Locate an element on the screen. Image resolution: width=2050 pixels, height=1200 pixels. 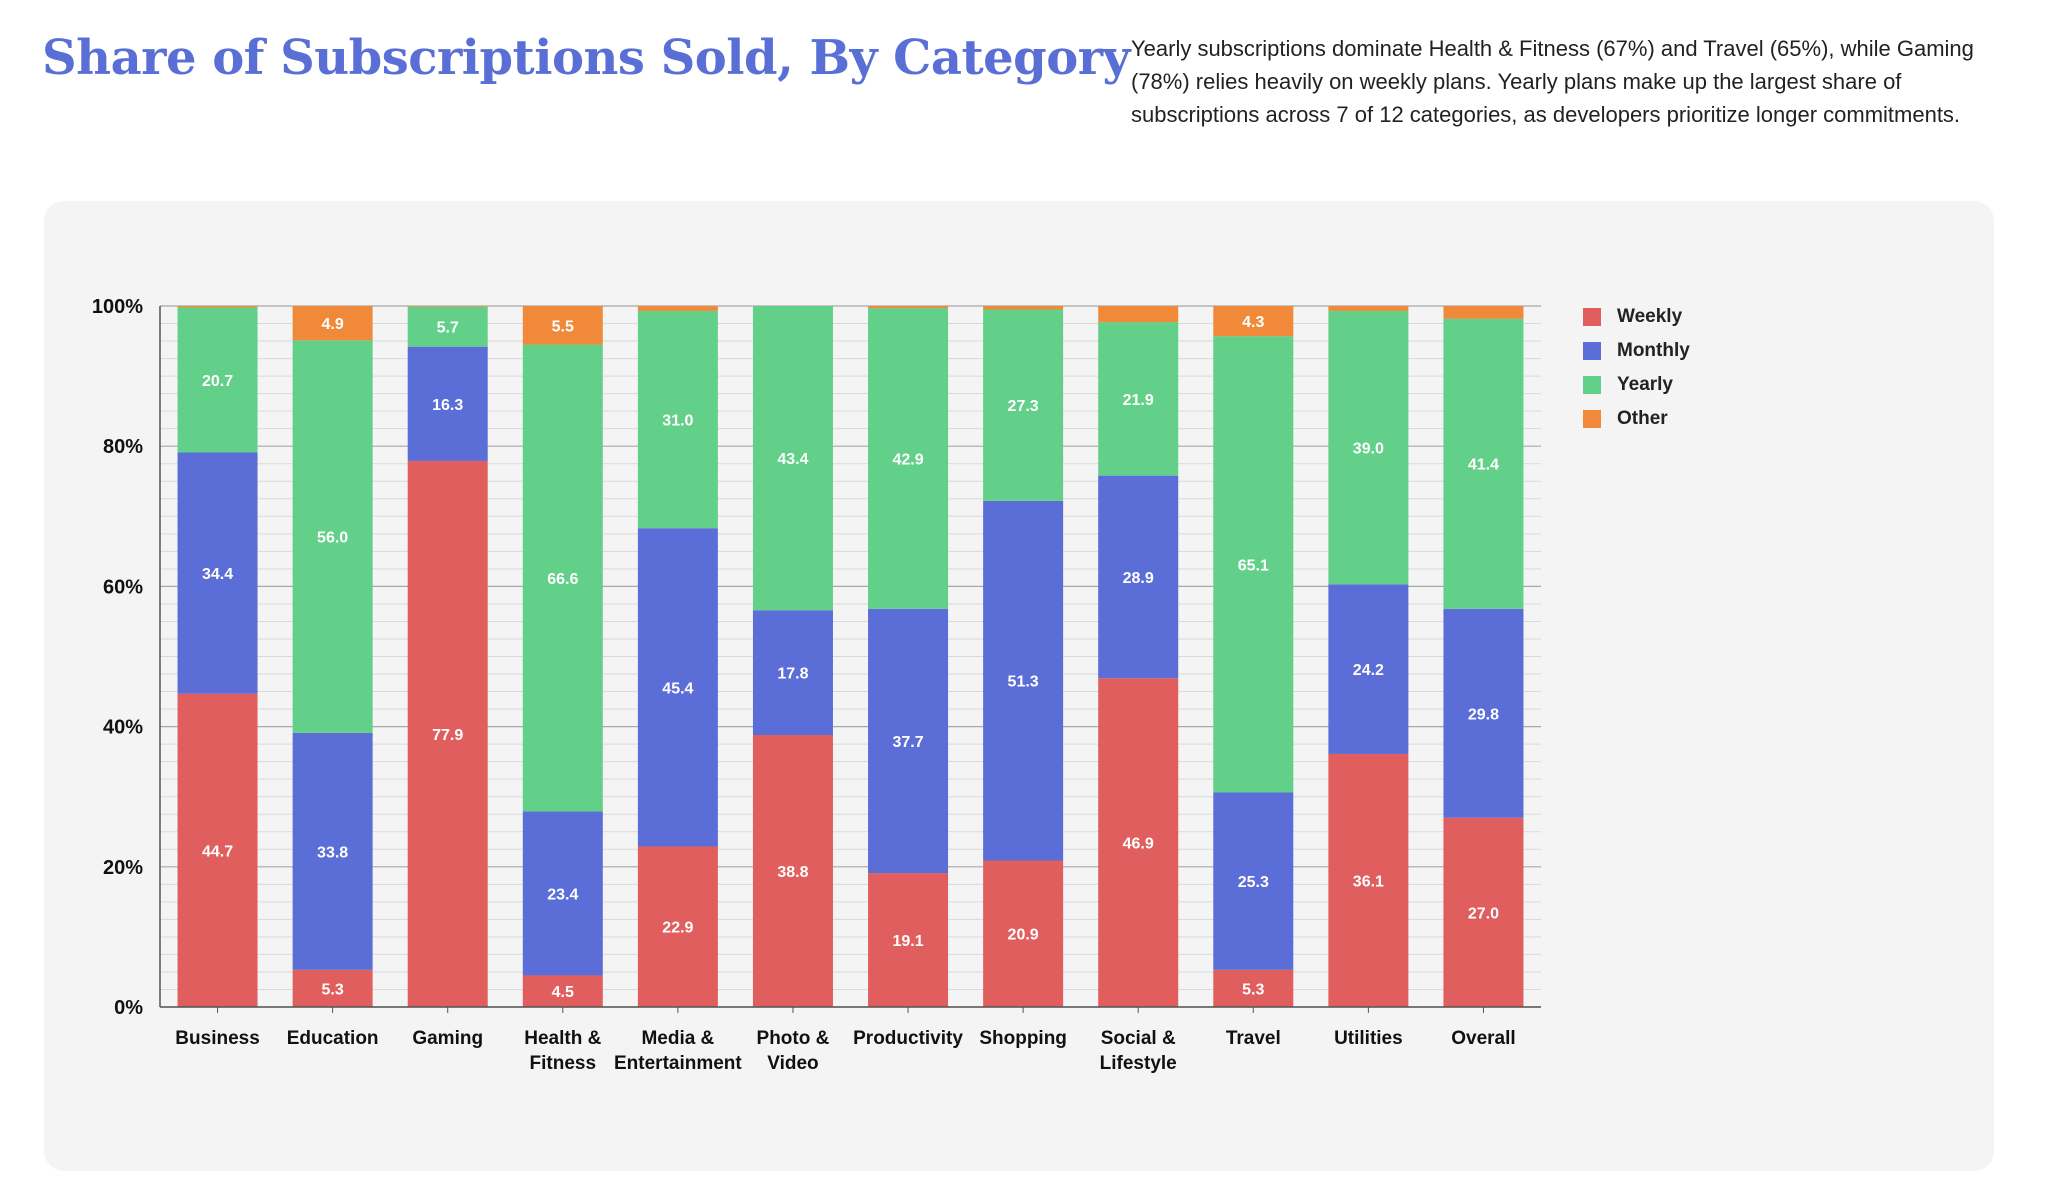
data-label: 5.7 is located at coordinates (448, 328).